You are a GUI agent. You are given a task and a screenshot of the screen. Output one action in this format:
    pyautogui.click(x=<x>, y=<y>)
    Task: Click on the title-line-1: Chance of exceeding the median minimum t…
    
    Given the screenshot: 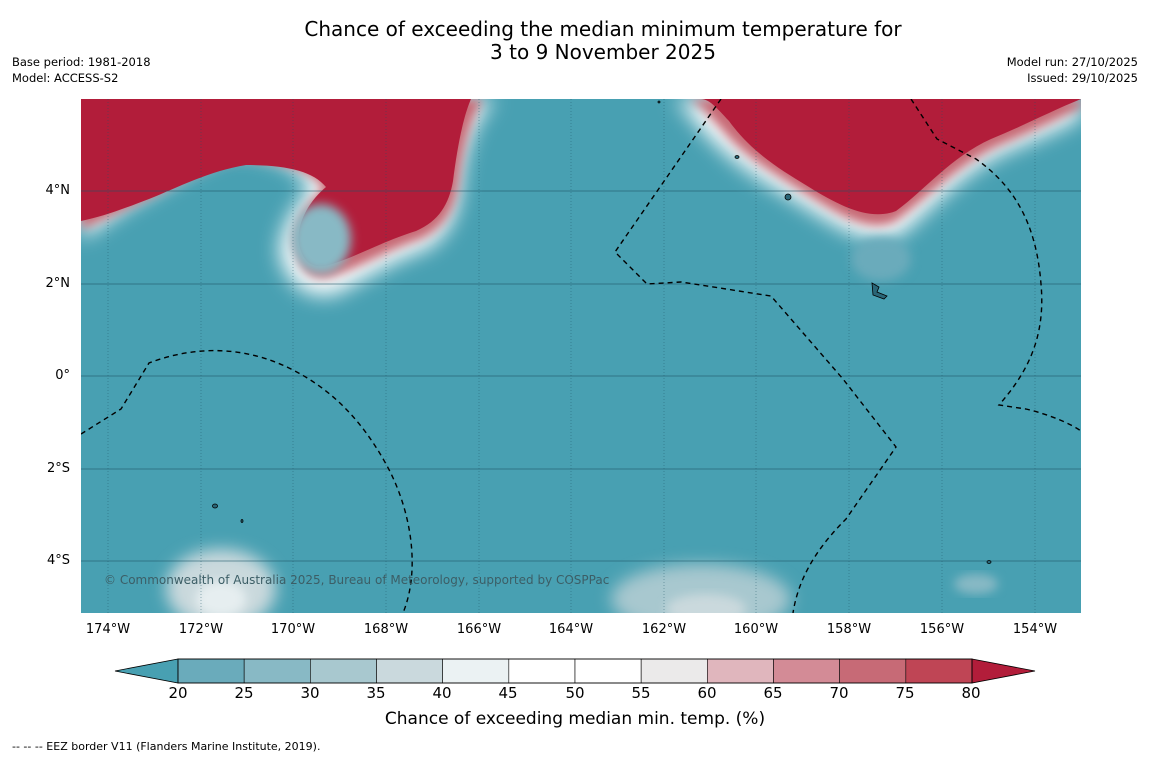 What is the action you would take?
    pyautogui.click(x=603, y=29)
    